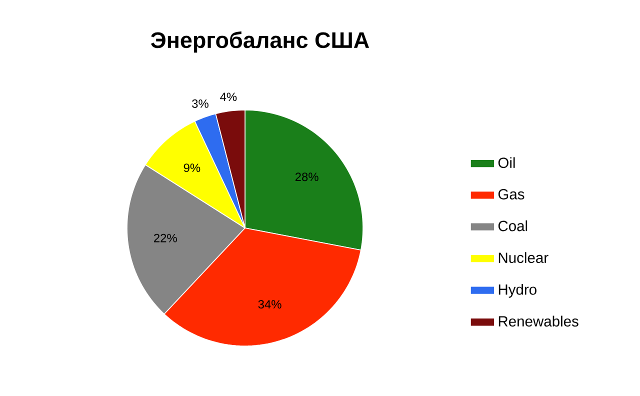 The height and width of the screenshot is (396, 640). Describe the element at coordinates (200, 103) in the screenshot. I see `data-label: 3%` at that location.